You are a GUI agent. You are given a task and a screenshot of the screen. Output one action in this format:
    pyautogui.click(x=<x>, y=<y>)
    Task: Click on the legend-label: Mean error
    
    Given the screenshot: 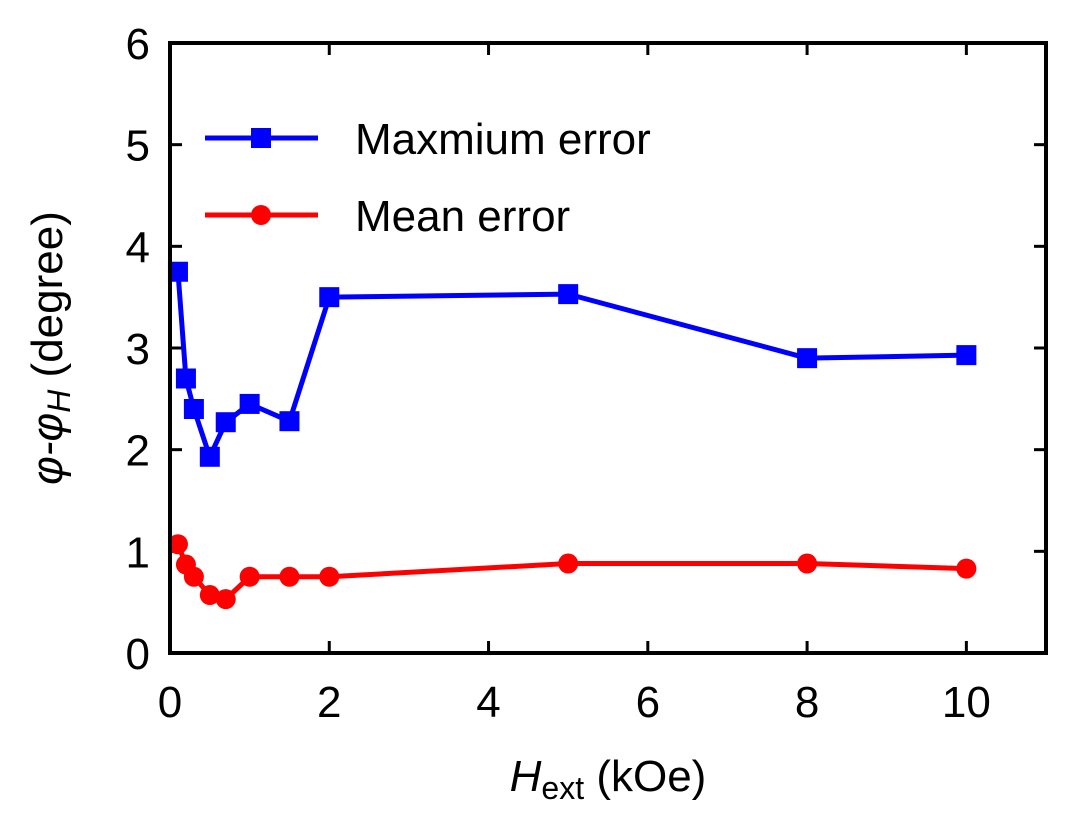 What is the action you would take?
    pyautogui.click(x=462, y=216)
    